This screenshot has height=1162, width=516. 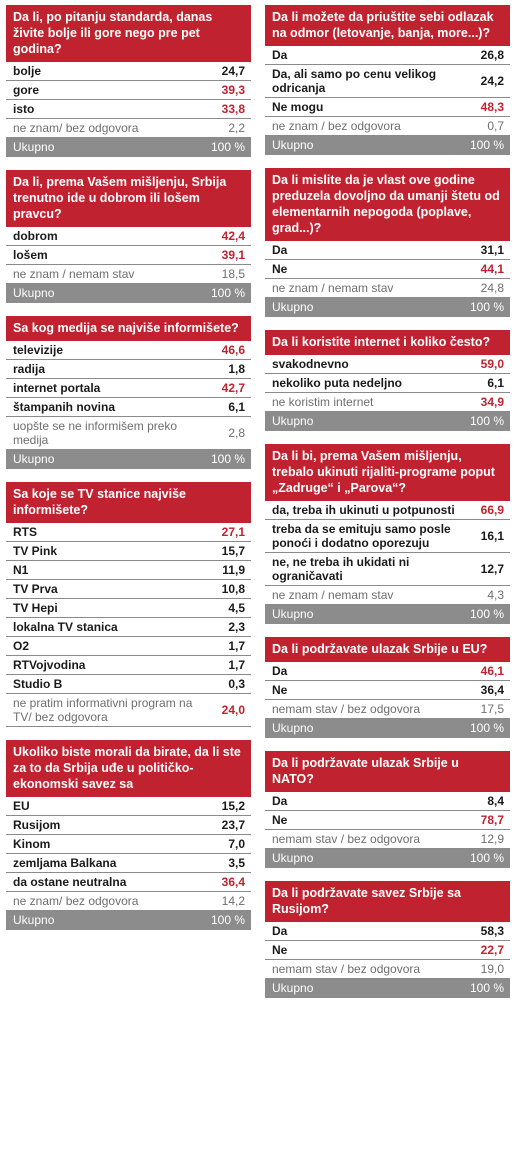 What do you see at coordinates (387, 671) in the screenshot?
I see `poll-row: Da 46,1` at bounding box center [387, 671].